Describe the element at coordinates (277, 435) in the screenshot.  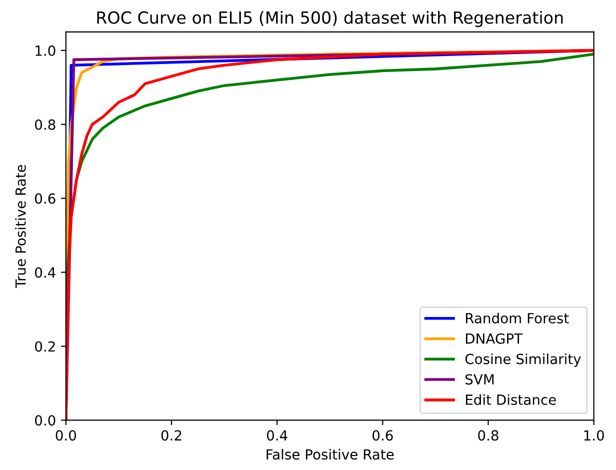
I see `x-tick-label: 0.4` at that location.